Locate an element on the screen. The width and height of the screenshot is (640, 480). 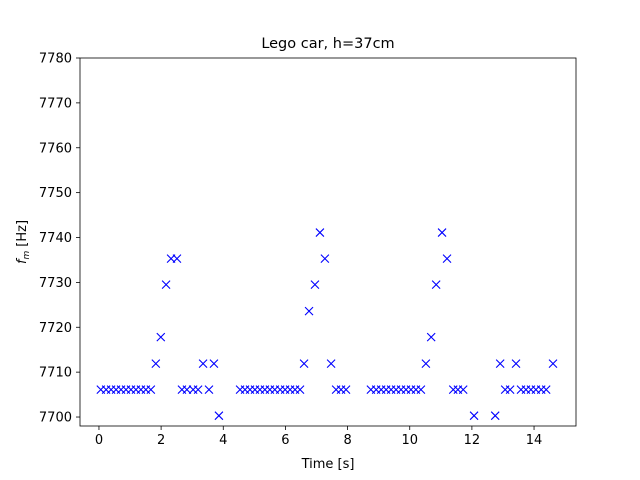
x-tick-label: 6 is located at coordinates (285, 440).